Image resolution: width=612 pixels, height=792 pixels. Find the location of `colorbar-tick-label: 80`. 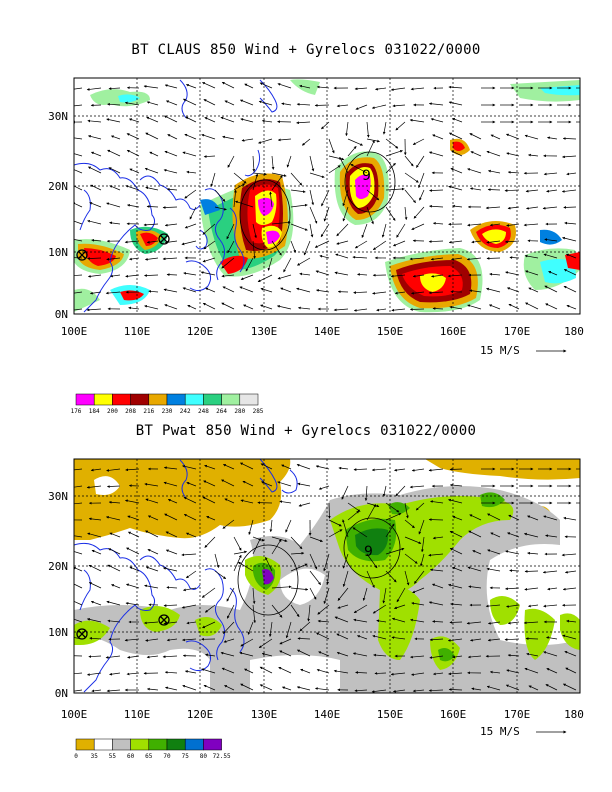

colorbar-tick-label: 80 is located at coordinates (204, 756).